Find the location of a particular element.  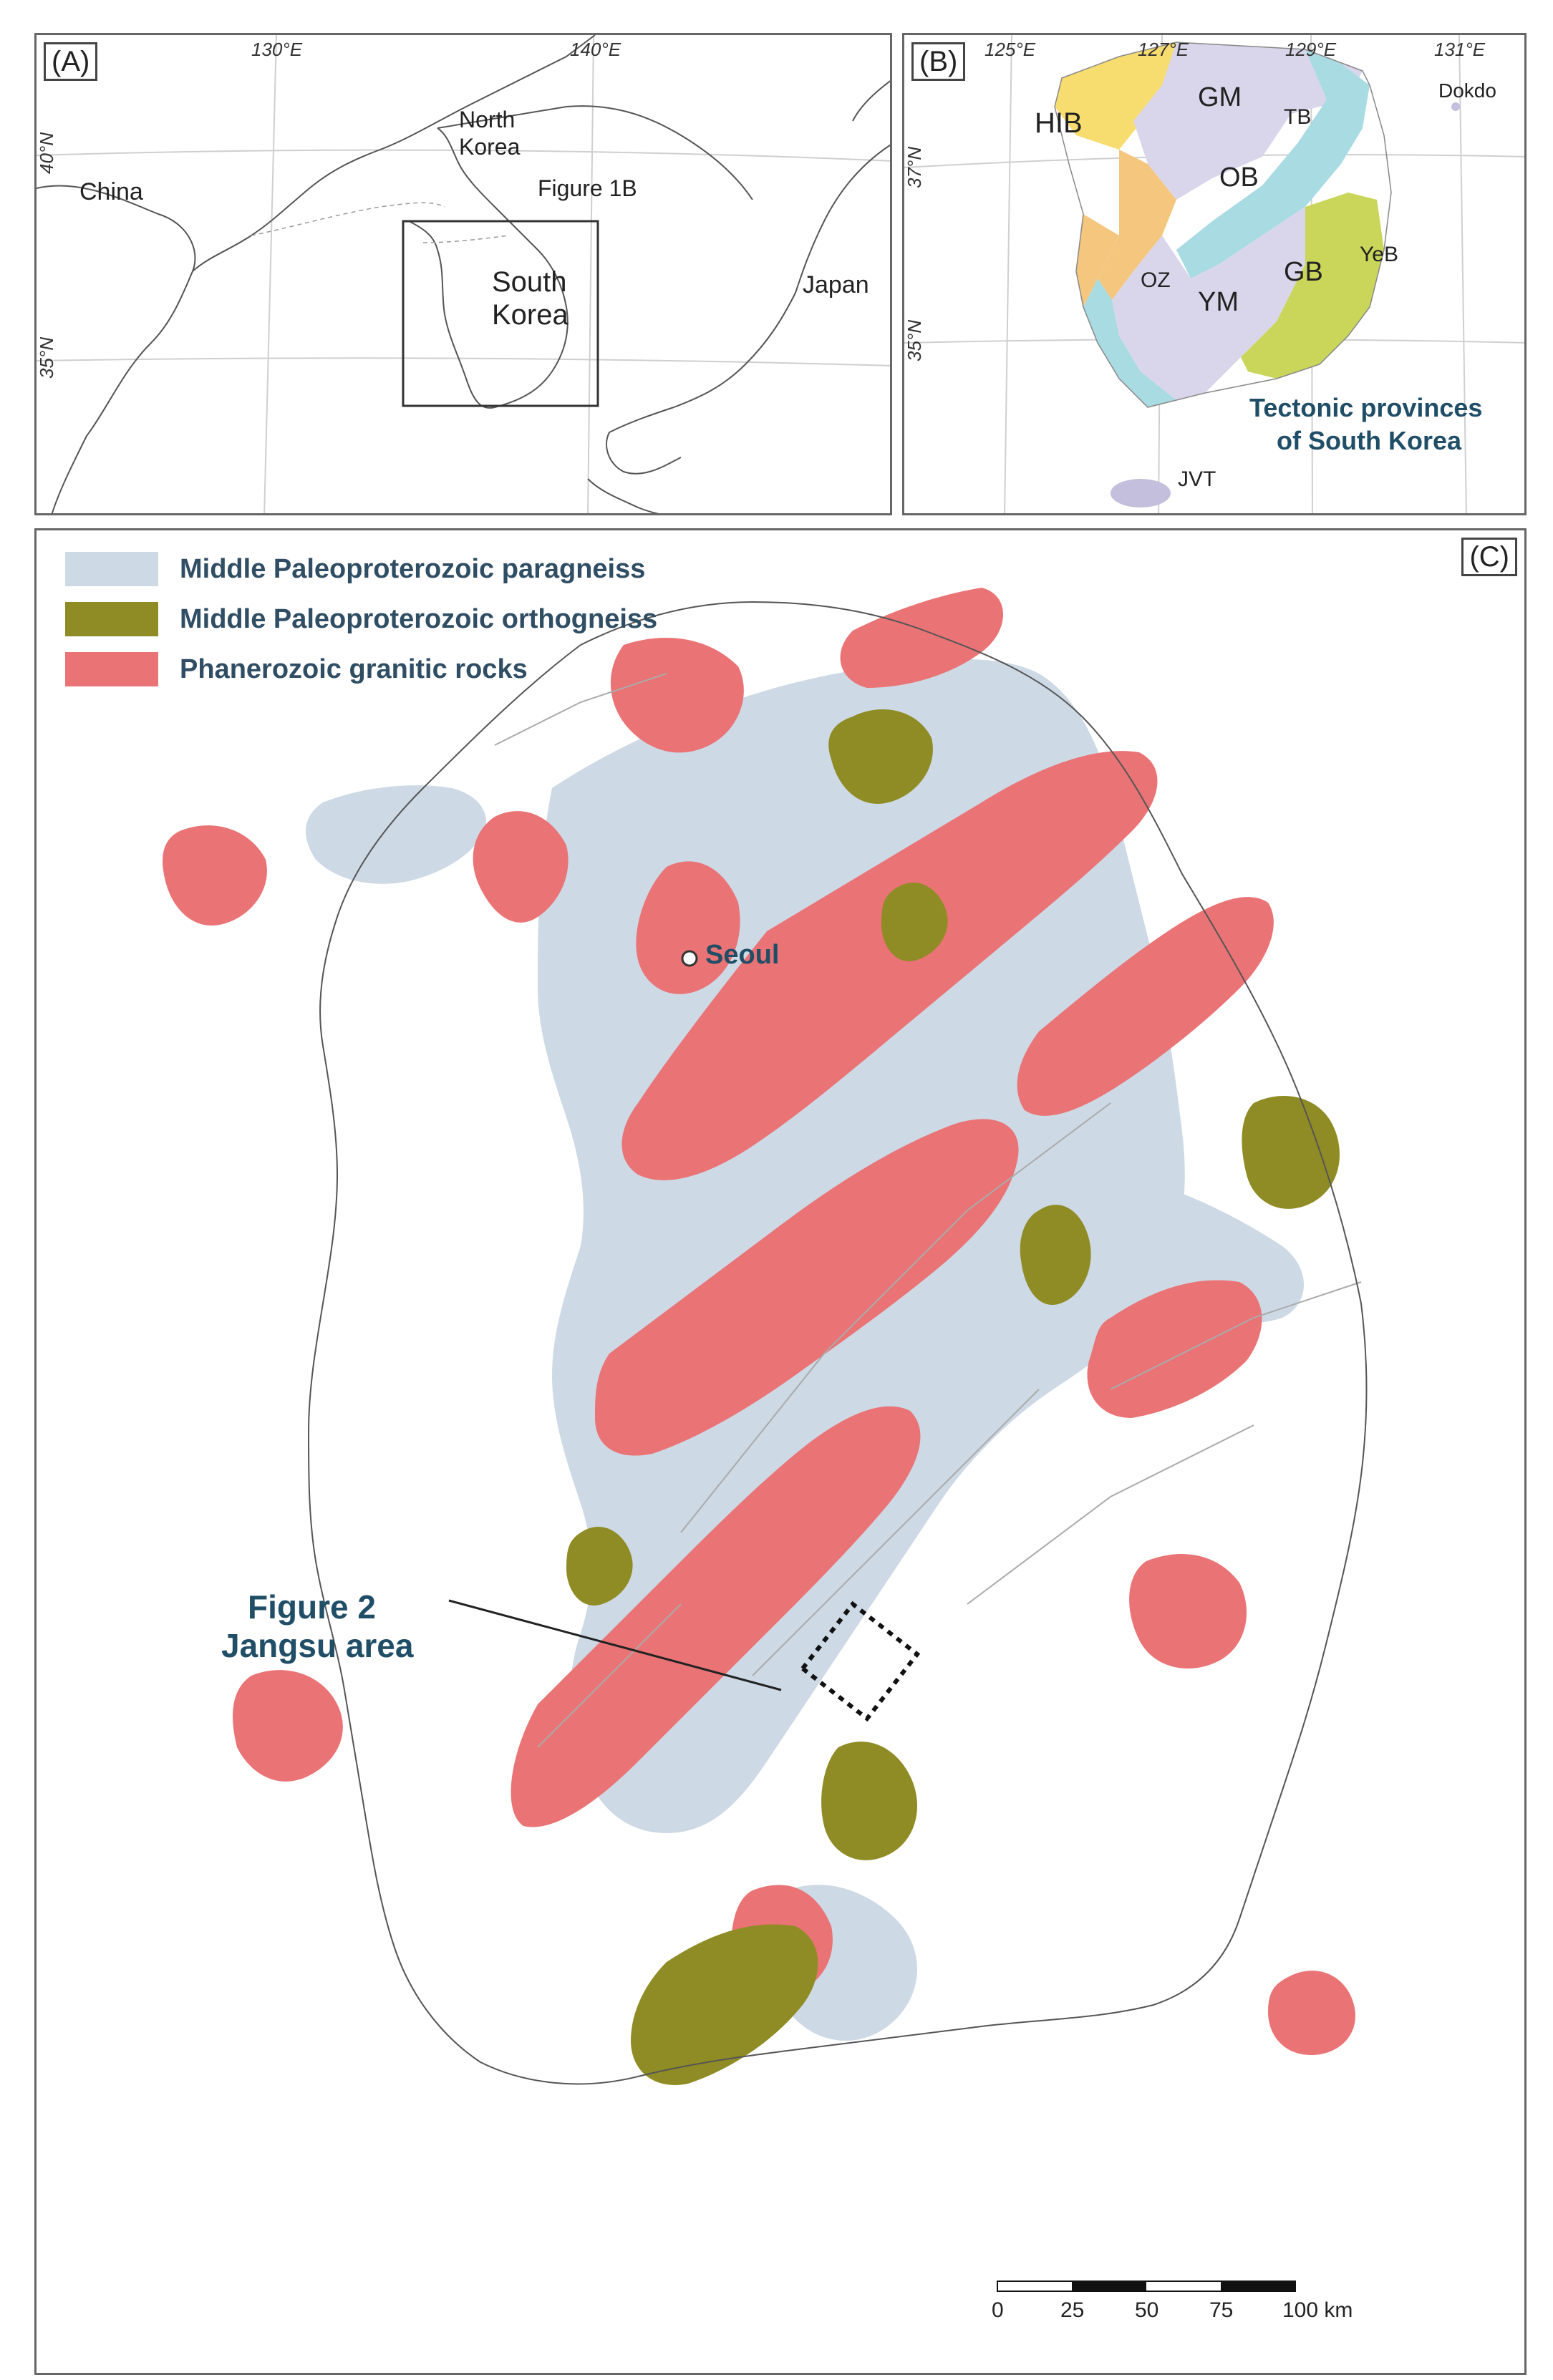

figure-1b-box is located at coordinates (500, 313).